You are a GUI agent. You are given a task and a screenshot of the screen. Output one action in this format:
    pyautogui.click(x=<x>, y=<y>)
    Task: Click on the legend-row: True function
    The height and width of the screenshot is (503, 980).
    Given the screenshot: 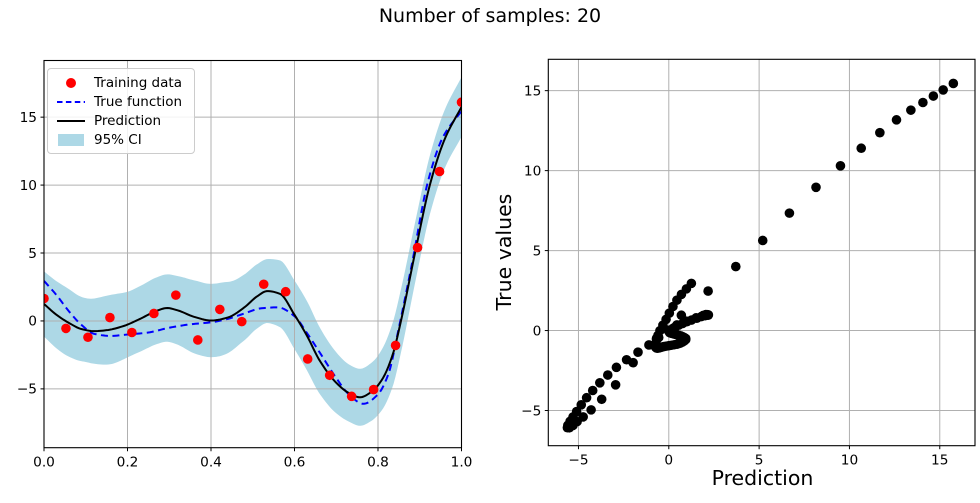 What is the action you would take?
    pyautogui.click(x=119, y=101)
    